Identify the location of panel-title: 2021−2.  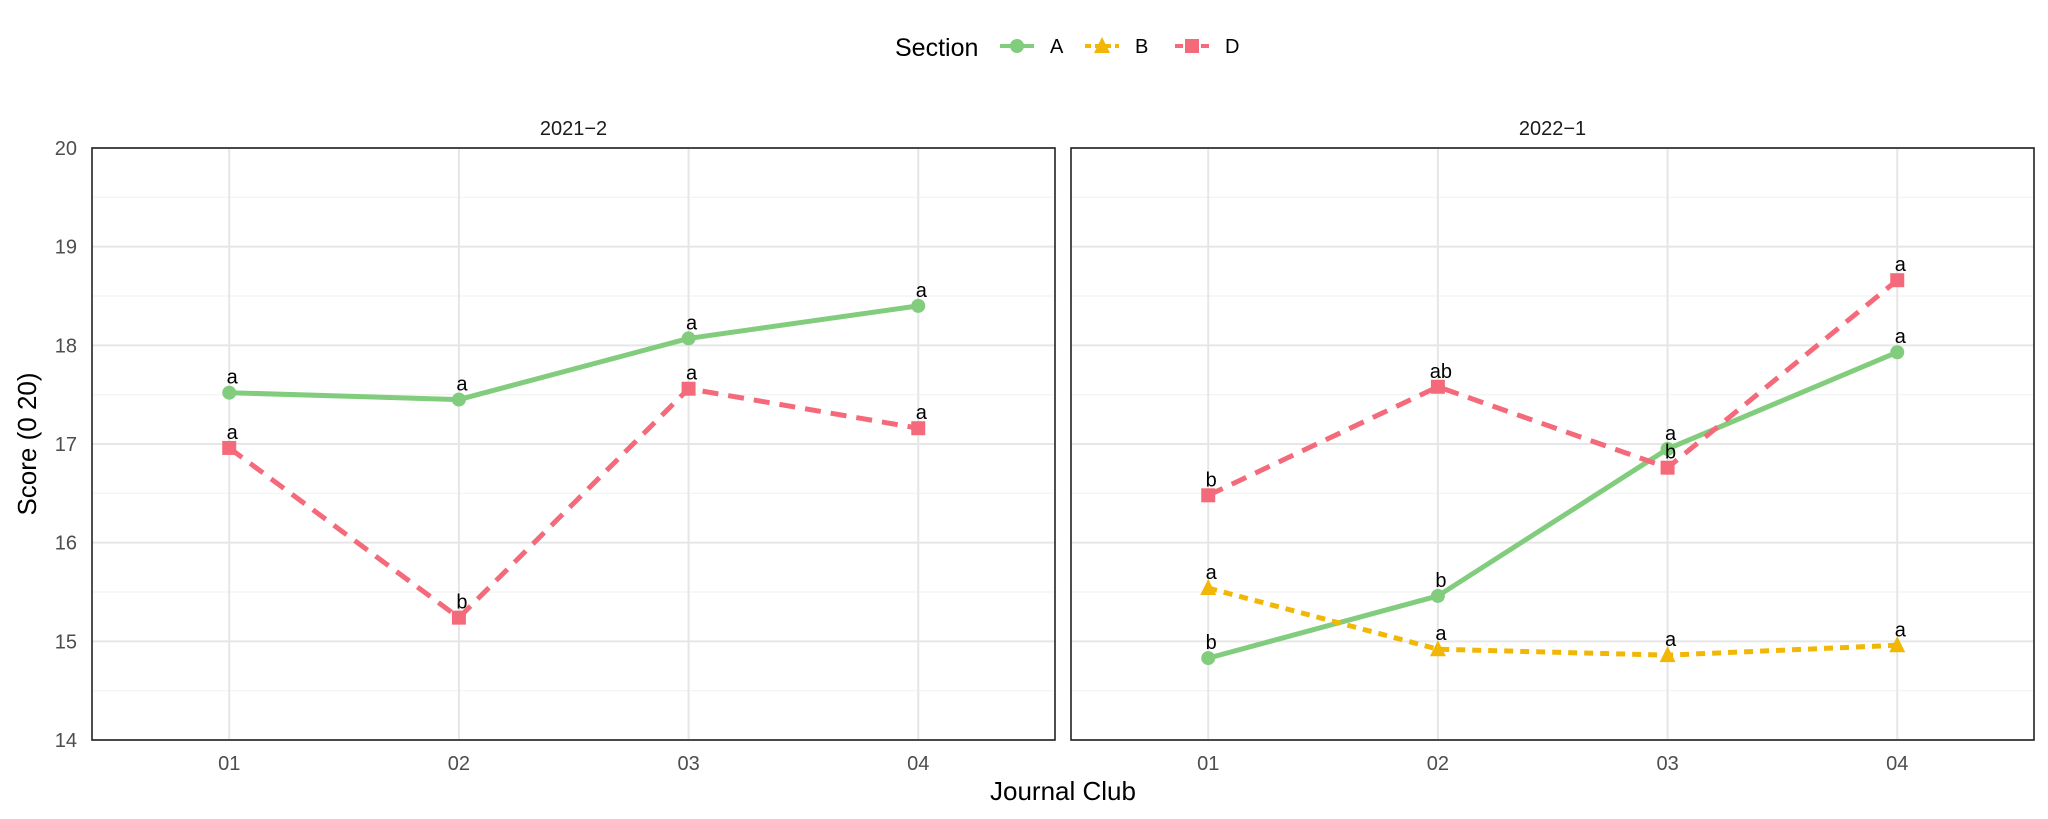
(573, 129).